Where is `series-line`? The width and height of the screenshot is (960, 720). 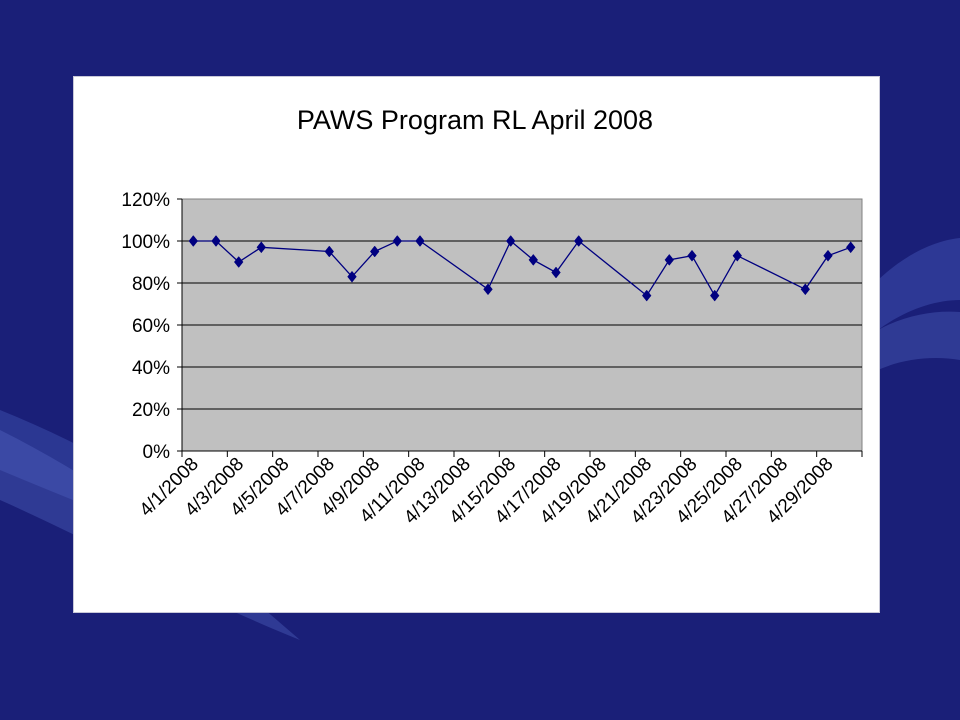
series-line is located at coordinates (522, 268).